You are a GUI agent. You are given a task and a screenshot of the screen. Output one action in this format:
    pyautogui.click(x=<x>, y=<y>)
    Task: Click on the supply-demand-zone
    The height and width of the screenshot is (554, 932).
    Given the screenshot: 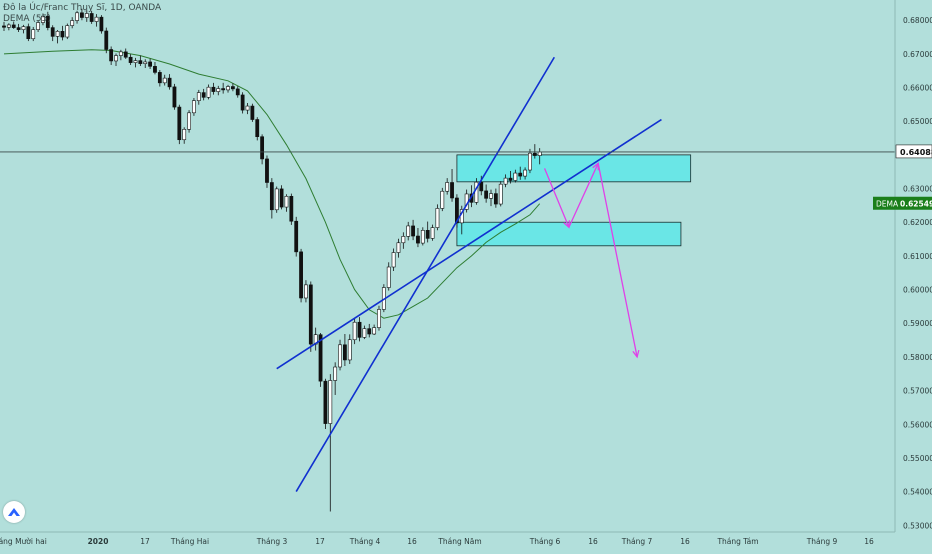 What is the action you would take?
    pyautogui.click(x=574, y=168)
    